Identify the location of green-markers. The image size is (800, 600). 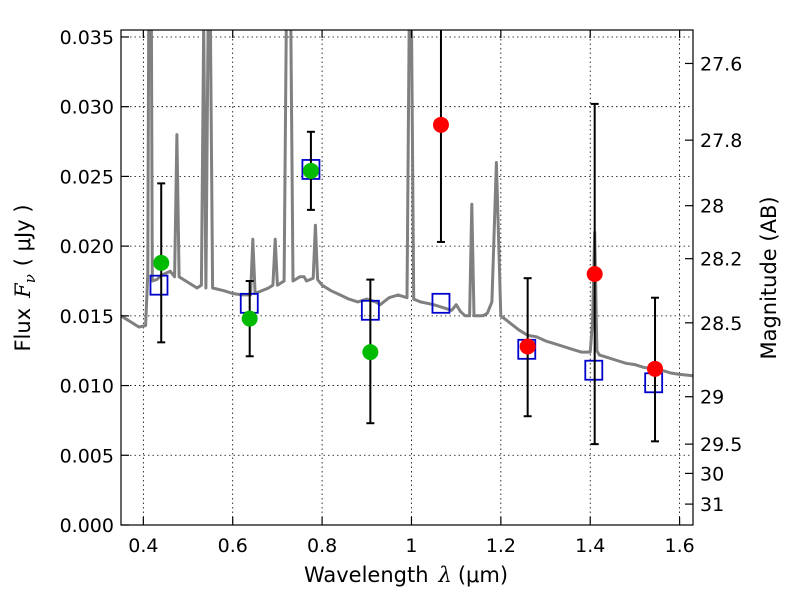
(266, 261).